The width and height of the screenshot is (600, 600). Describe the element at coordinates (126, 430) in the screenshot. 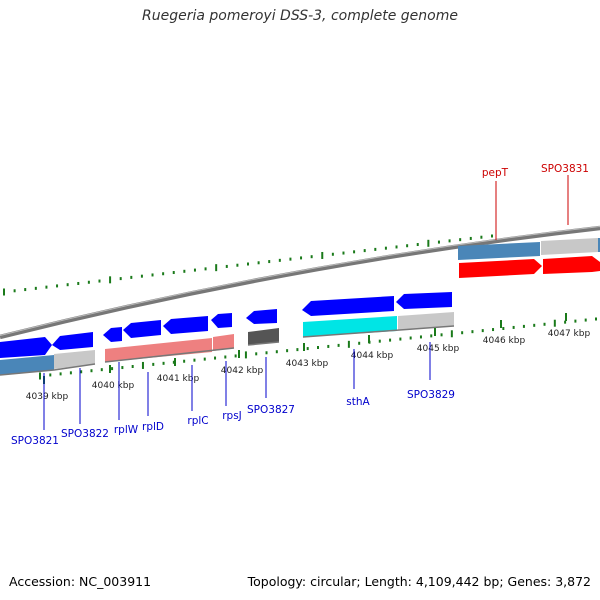

I see `gene-label-rplw: rplW` at that location.